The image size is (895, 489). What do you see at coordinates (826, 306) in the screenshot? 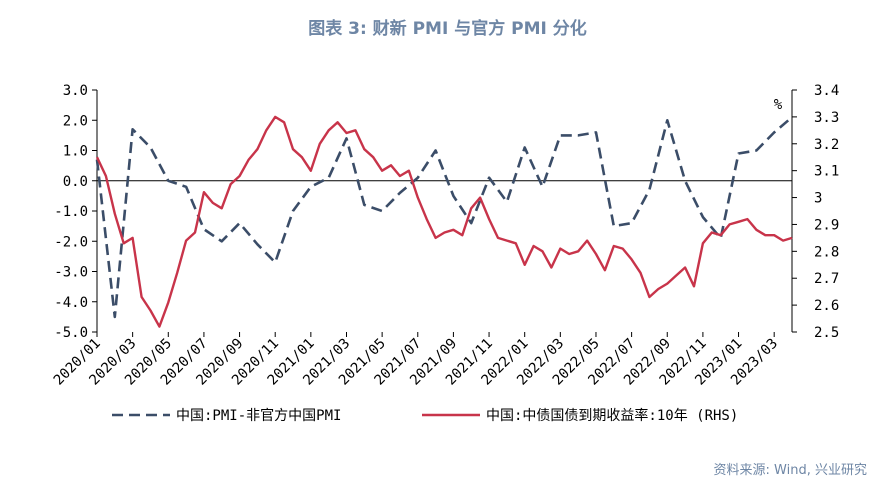
I see `right-tick-label: 2.6` at bounding box center [826, 306].